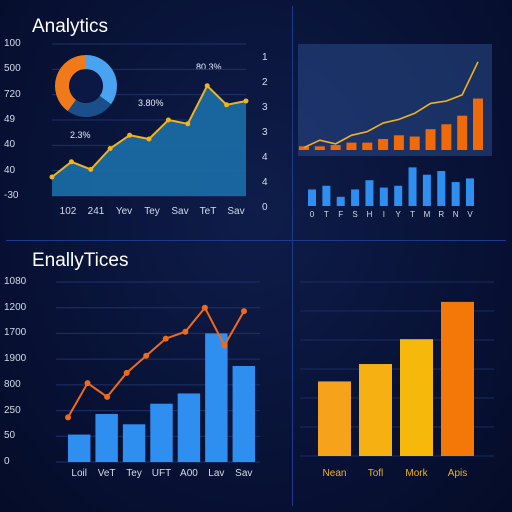 This screenshot has height=512, width=512. What do you see at coordinates (416, 473) in the screenshot?
I see `x-tick-label: Mork` at bounding box center [416, 473].